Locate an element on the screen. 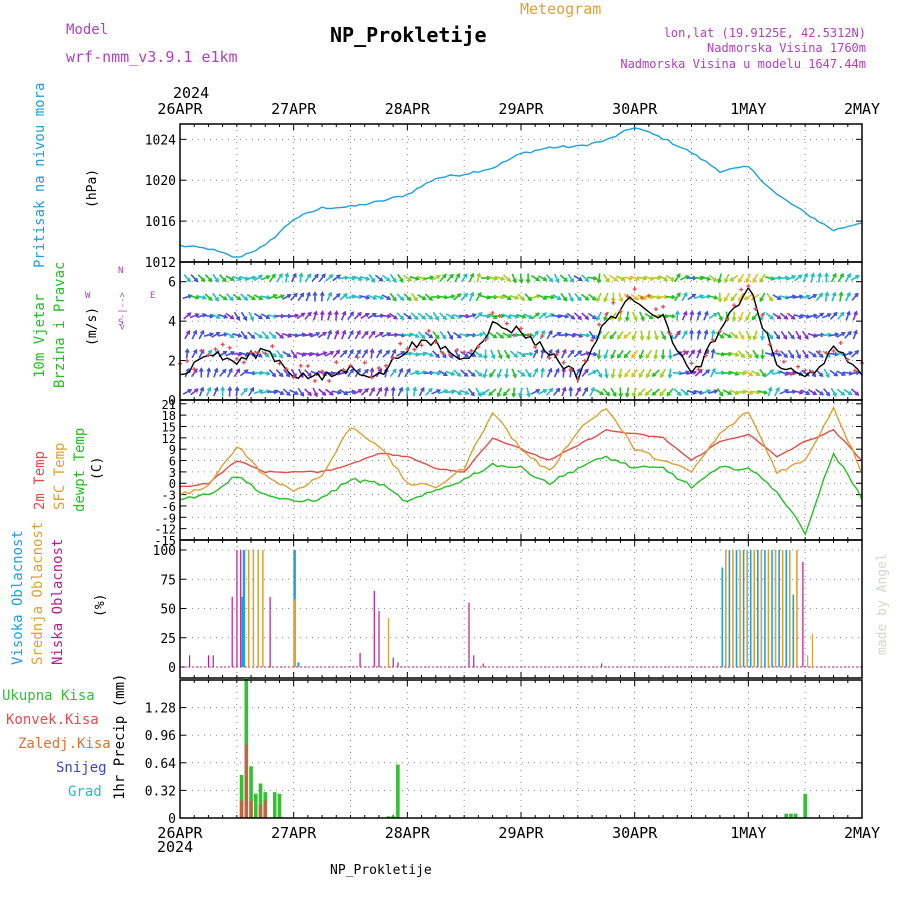 This screenshot has height=900, width=900. precip-bar is located at coordinates (791, 815).